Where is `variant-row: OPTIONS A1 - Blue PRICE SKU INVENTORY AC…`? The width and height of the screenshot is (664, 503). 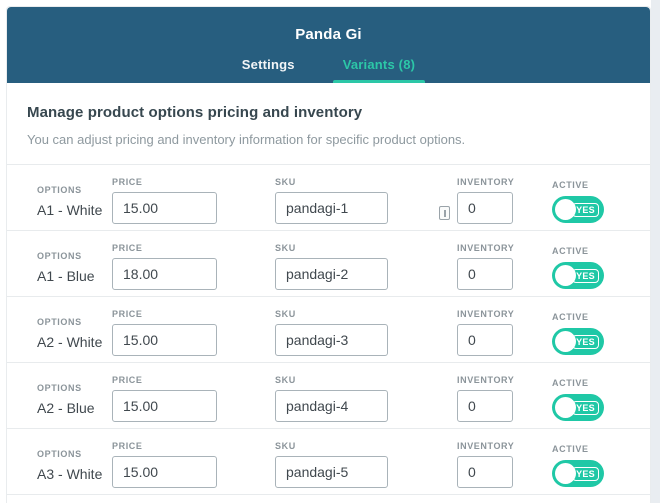
variant-row: OPTIONS A1 - Blue PRICE SKU INVENTORY AC… is located at coordinates (328, 263).